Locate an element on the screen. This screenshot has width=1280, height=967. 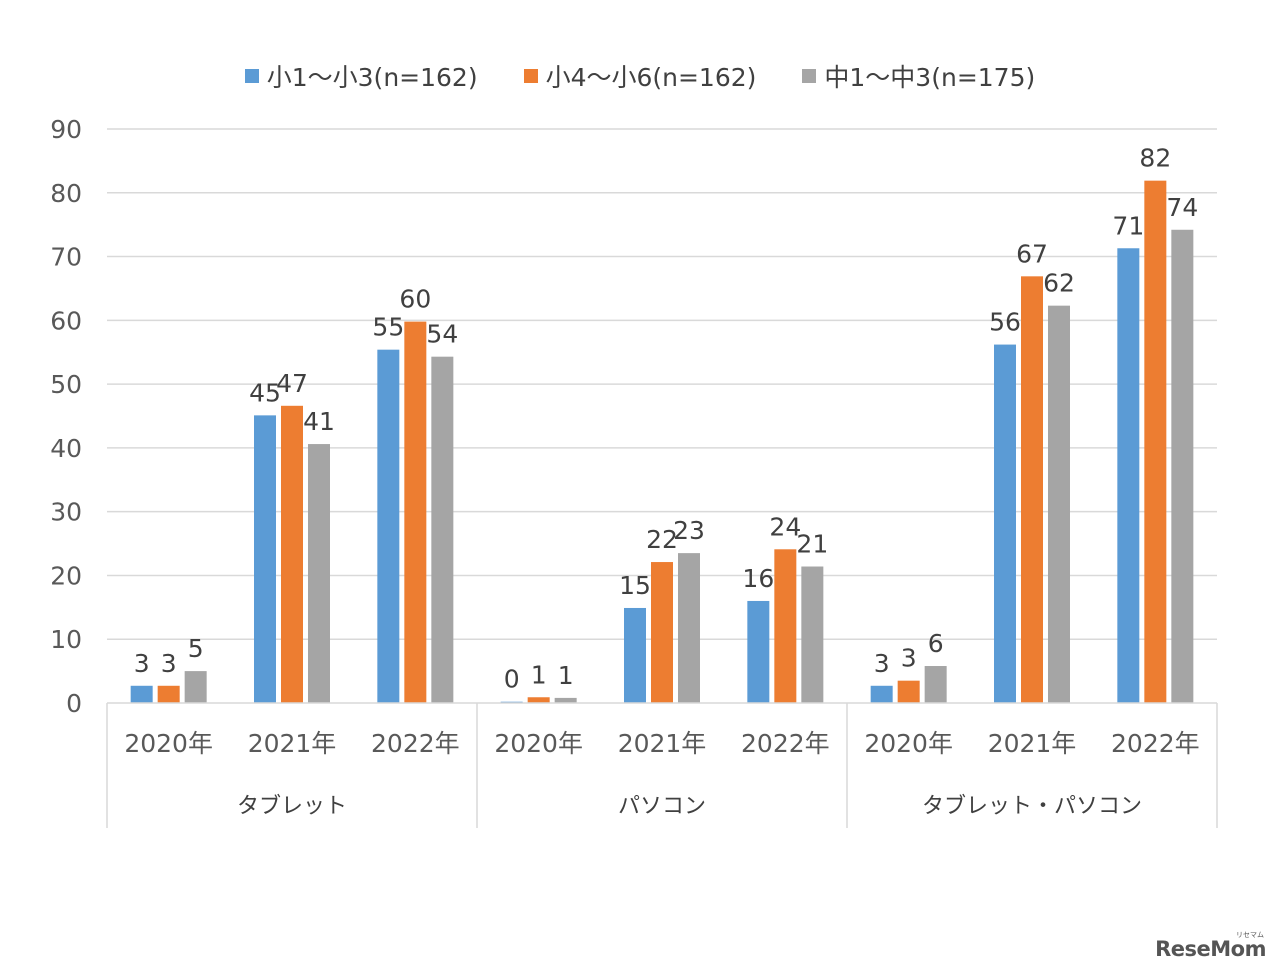
legend-label: 小1～小3(n=162) is located at coordinates (372, 77).